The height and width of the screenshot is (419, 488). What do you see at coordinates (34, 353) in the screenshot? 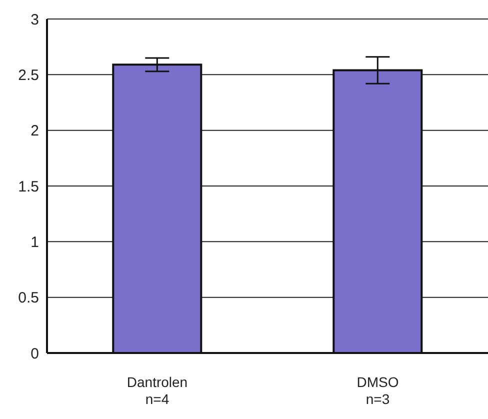
I see `y-tick-label: 0` at bounding box center [34, 353].